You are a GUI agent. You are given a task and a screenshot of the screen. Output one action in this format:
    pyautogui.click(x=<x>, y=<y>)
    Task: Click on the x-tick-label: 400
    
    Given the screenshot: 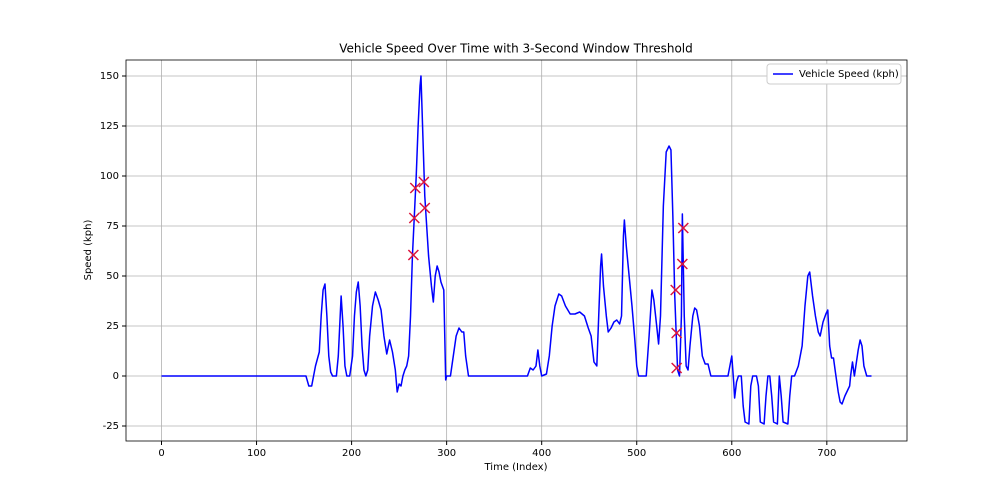 What is the action you would take?
    pyautogui.click(x=541, y=453)
    